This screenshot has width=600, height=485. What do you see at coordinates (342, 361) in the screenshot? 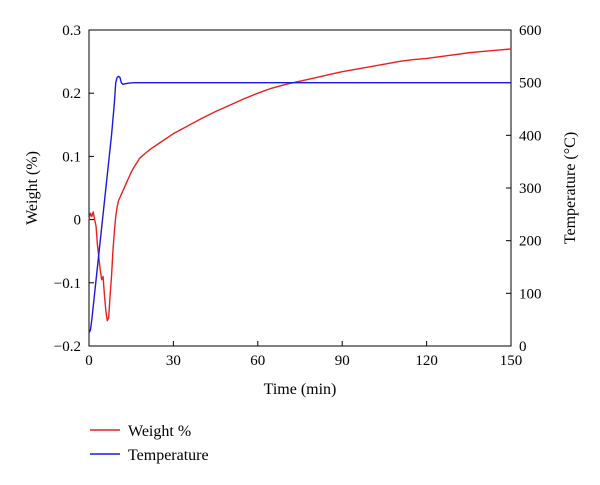
I see `x-tick-label: 90` at bounding box center [342, 361].